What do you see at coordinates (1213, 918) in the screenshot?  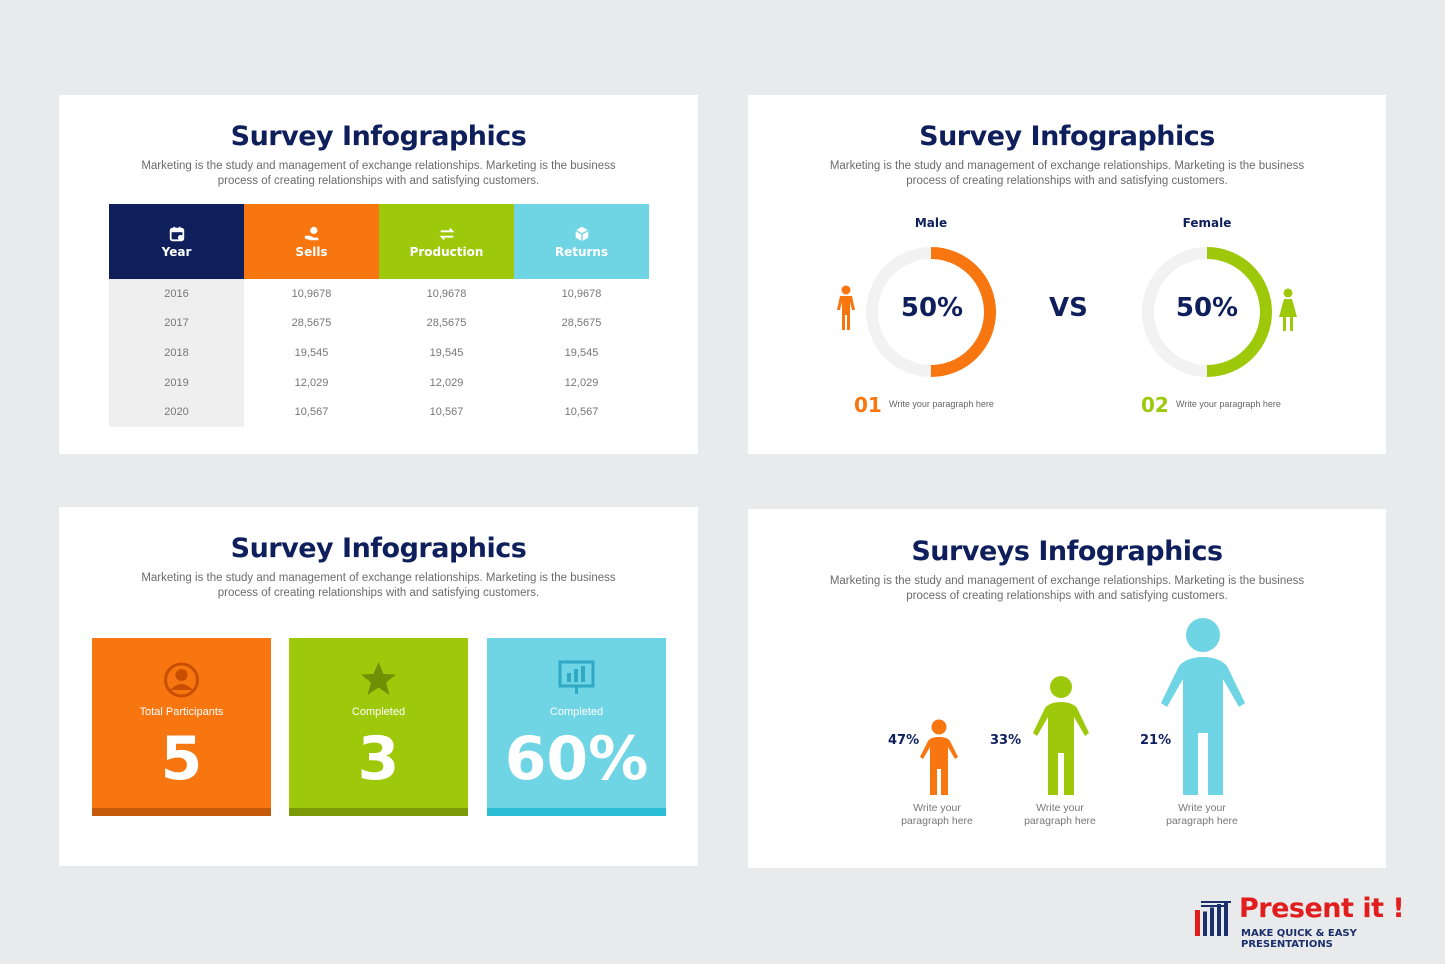 I see `logo-lines-icon` at bounding box center [1213, 918].